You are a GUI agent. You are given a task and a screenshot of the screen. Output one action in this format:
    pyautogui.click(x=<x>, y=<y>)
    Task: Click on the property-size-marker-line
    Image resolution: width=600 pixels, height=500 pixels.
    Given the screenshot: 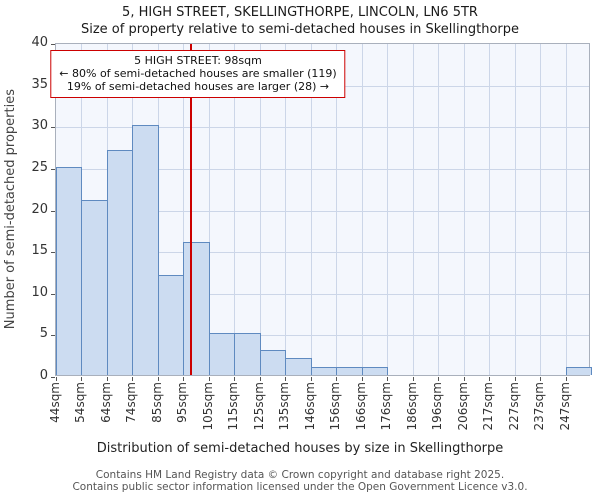 What is the action you would take?
    pyautogui.click(x=191, y=209)
    